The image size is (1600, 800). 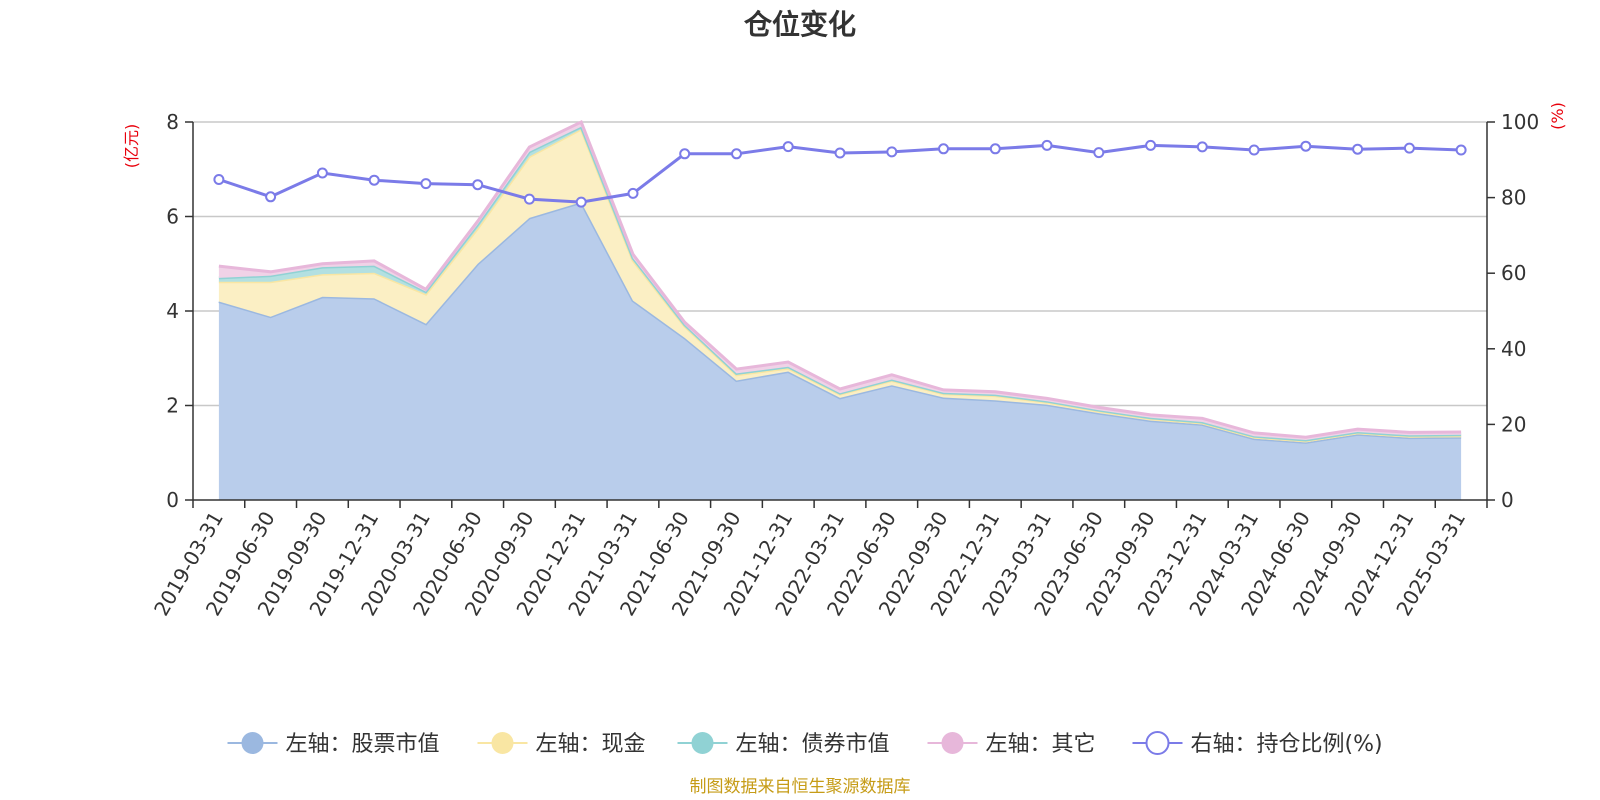 What do you see at coordinates (800, 787) in the screenshot?
I see `source-note: 制图数据来自恒生聚源数据库` at bounding box center [800, 787].